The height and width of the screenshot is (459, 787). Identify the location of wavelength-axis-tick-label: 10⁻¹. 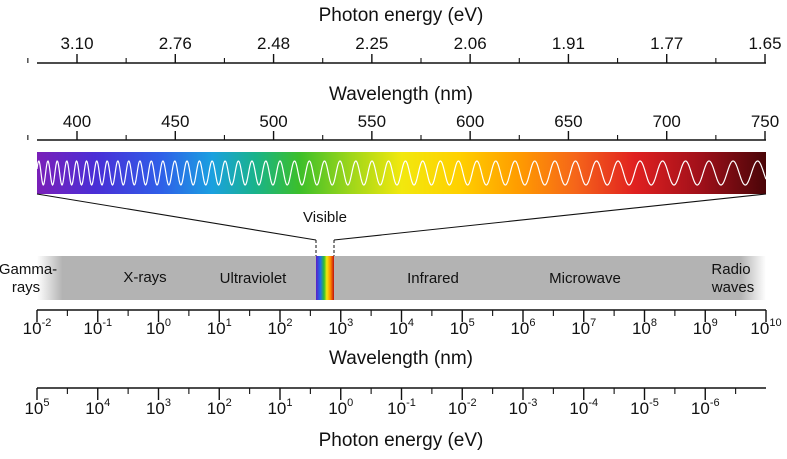
(97, 327).